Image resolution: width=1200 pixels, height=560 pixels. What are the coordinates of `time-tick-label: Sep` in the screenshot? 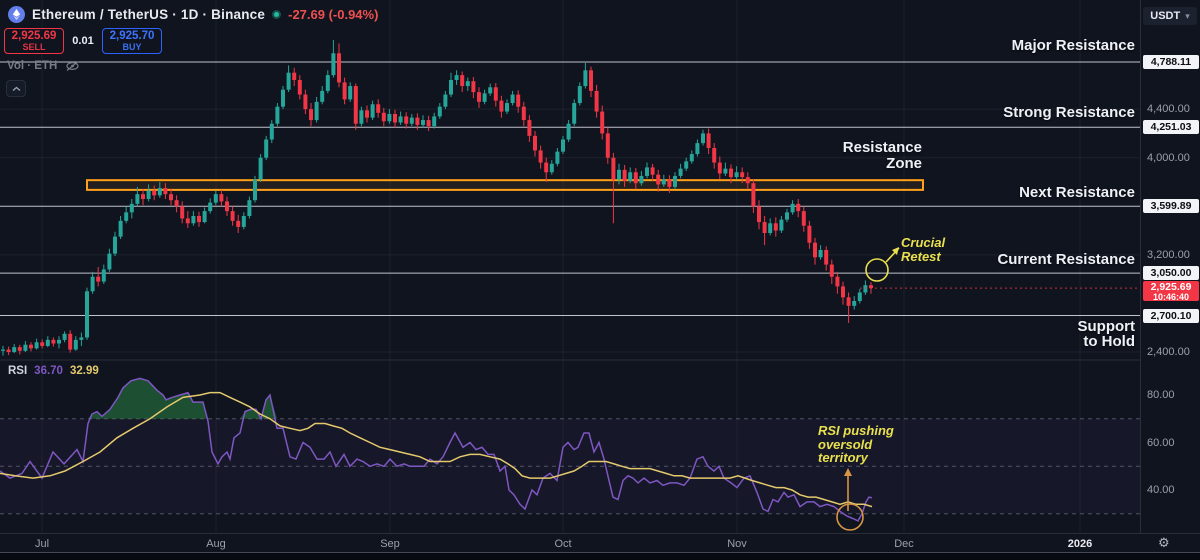 It's located at (390, 544).